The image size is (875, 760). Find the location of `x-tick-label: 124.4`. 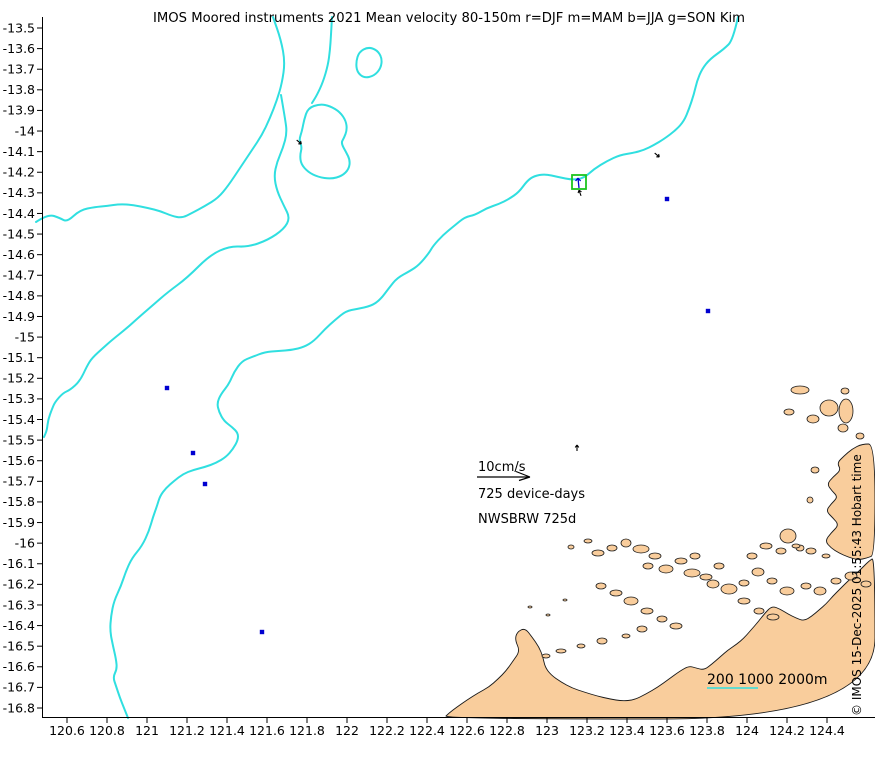

x-tick-label: 124.4 is located at coordinates (827, 730).